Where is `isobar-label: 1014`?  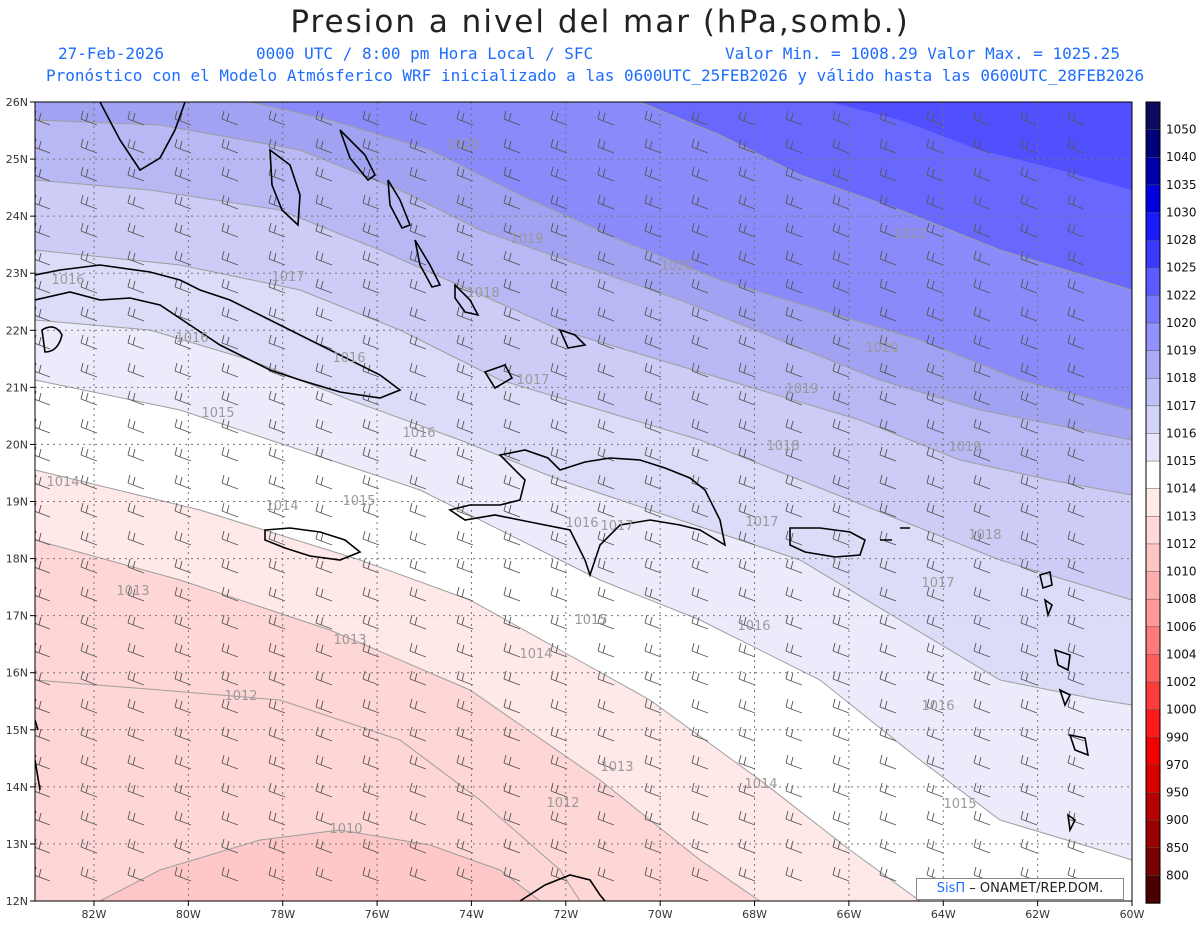
isobar-label: 1014 is located at coordinates (535, 654).